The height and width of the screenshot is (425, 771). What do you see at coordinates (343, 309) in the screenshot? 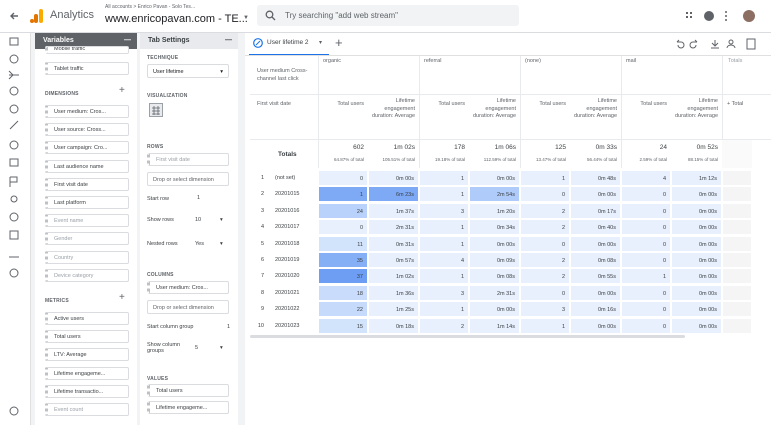
I see `table-cell: 22` at bounding box center [343, 309].